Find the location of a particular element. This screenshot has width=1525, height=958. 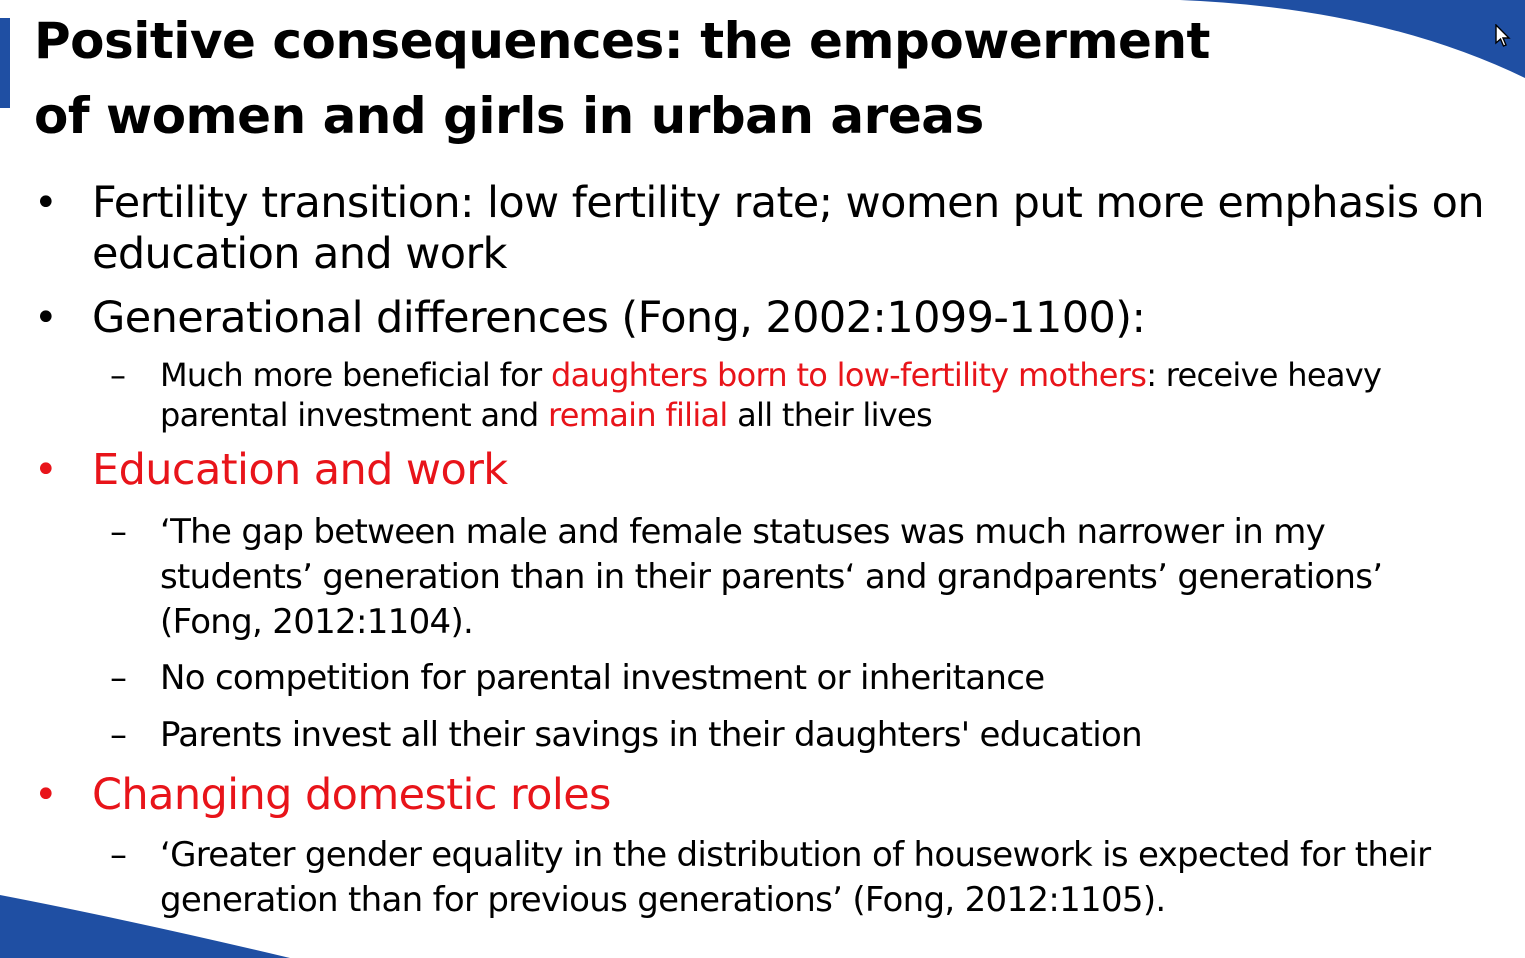

bullet-education-and-work: Education and work is located at coordinates (300, 470).